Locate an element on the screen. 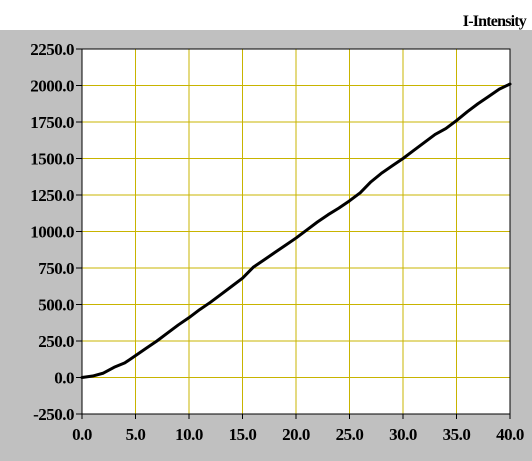 The width and height of the screenshot is (532, 461). x-tick-label: 15.0 is located at coordinates (243, 434).